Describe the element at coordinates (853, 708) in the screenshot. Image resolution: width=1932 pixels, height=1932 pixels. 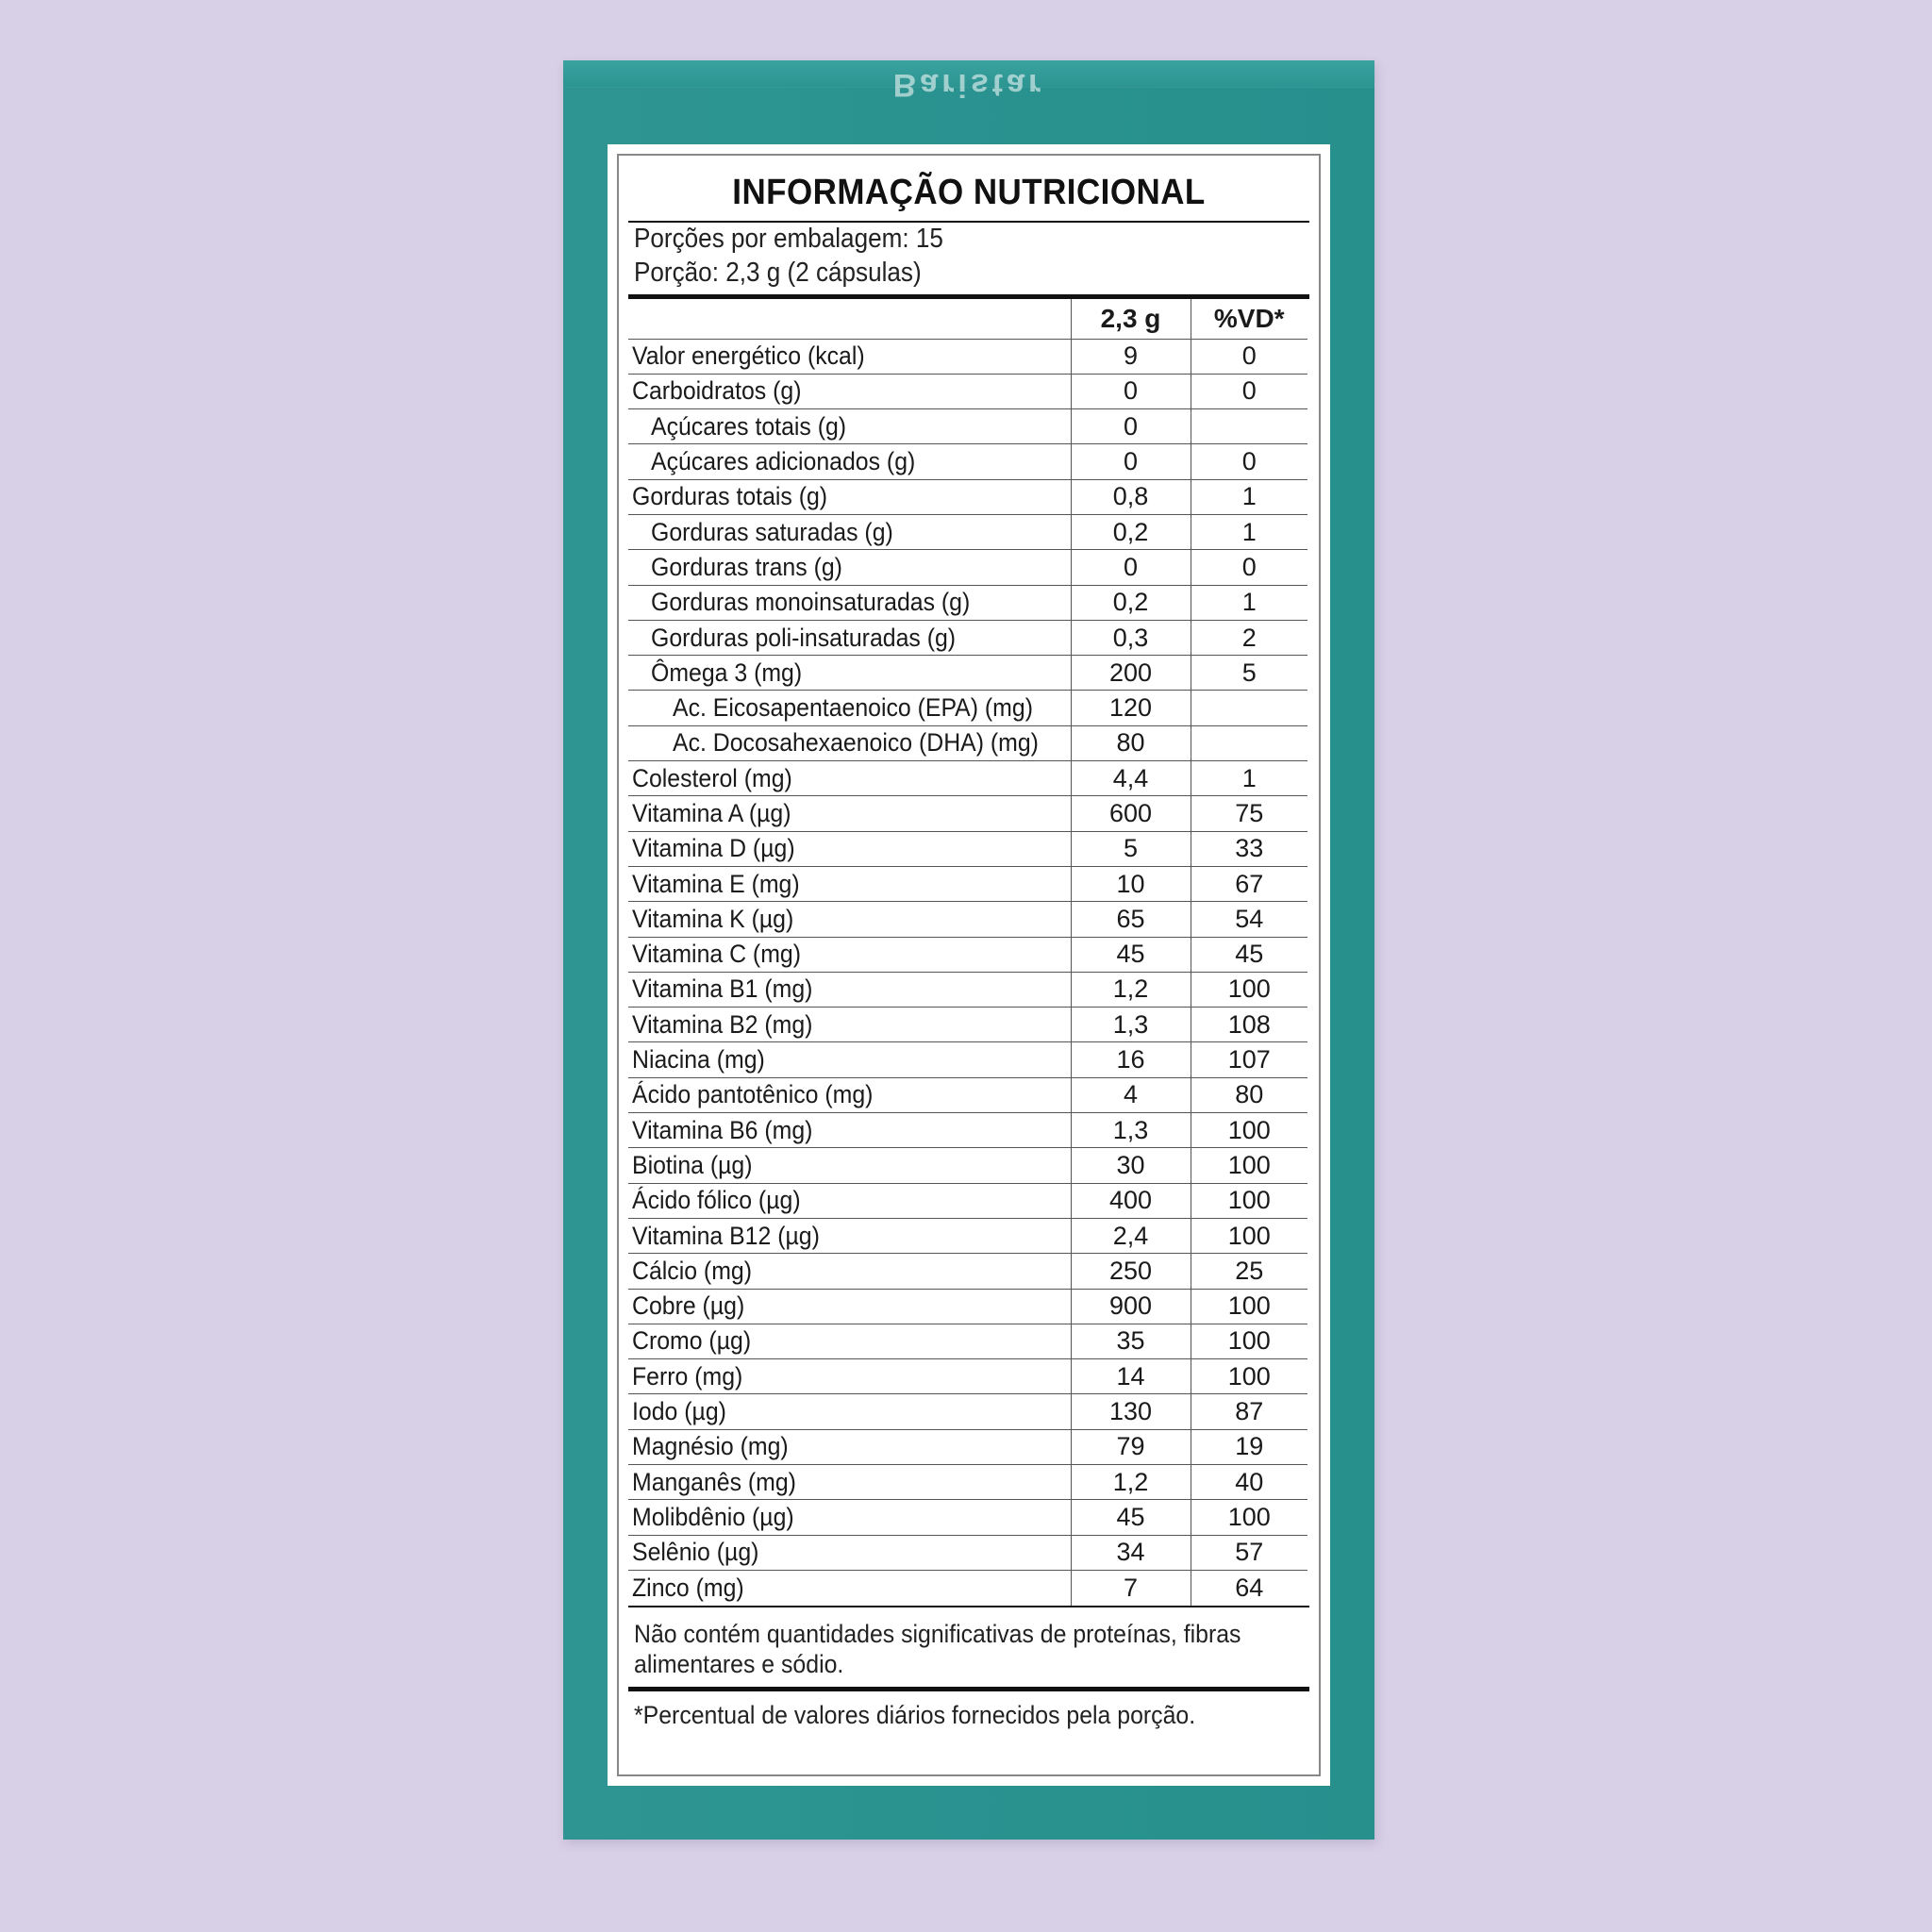
I see `nutrient-name-text: Ac. Eicosapentaenoico (EPA) (mg)` at that location.